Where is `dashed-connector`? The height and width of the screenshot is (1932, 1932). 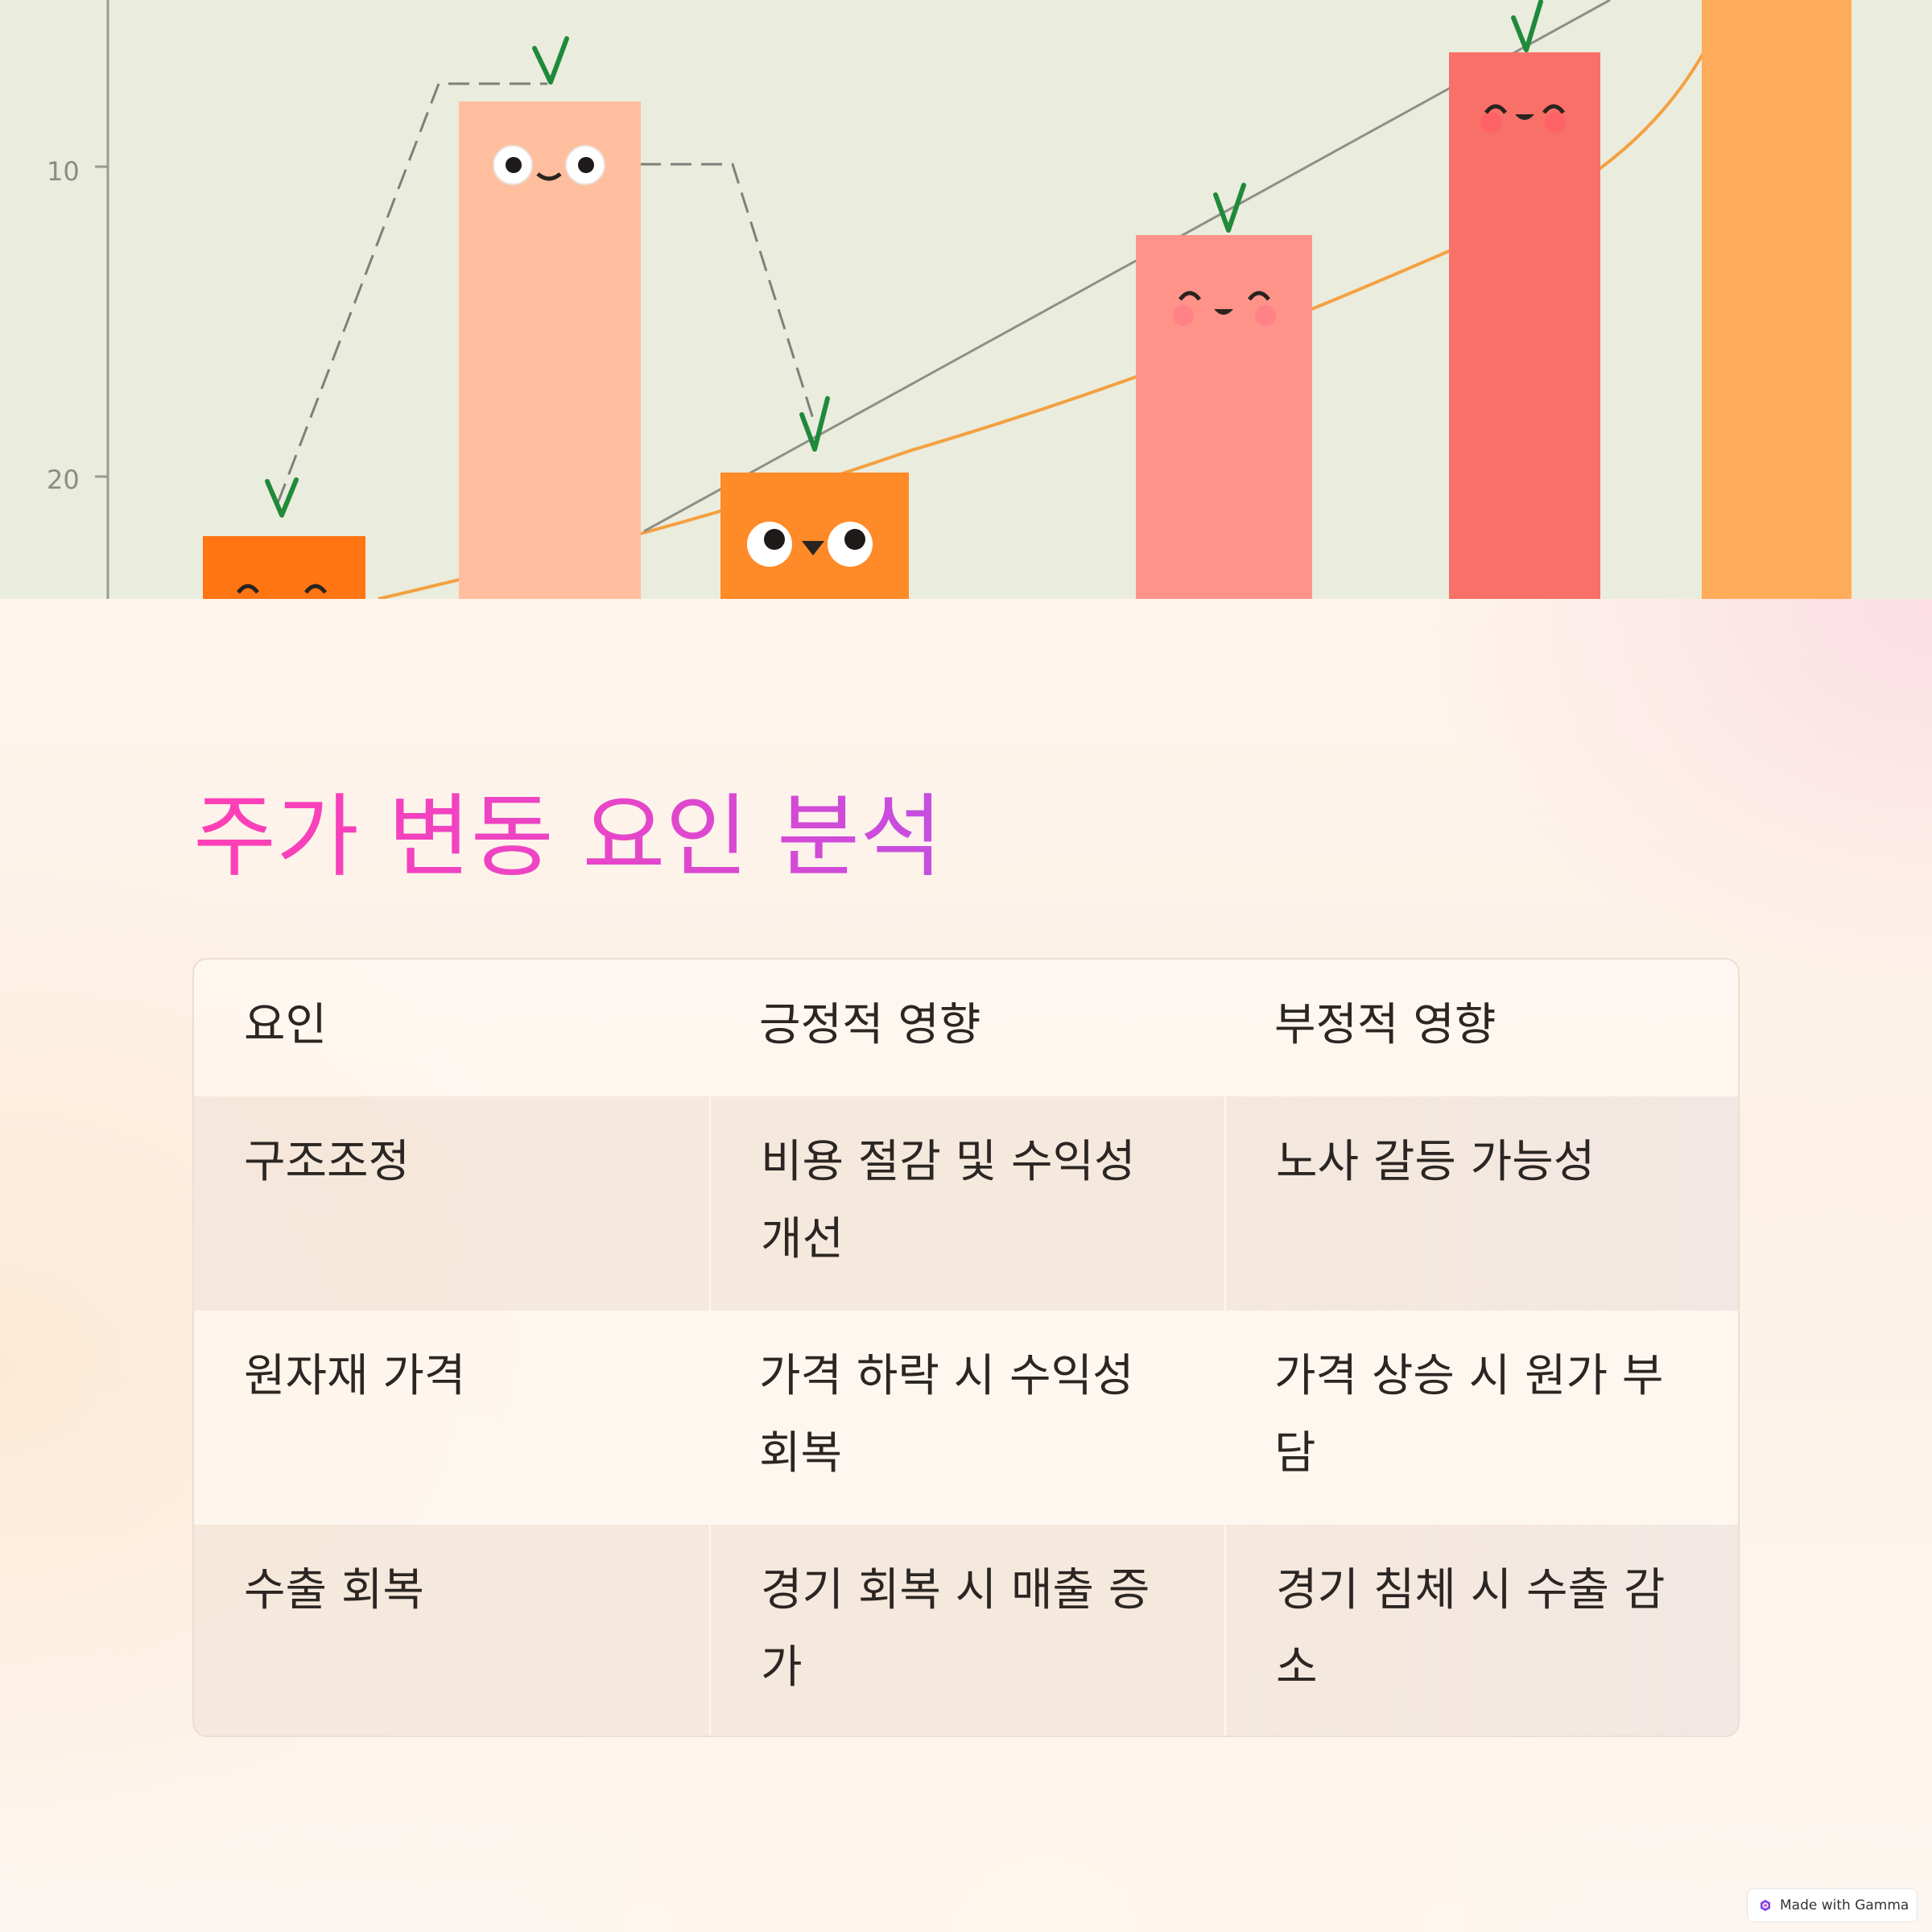 dashed-connector is located at coordinates (545, 293).